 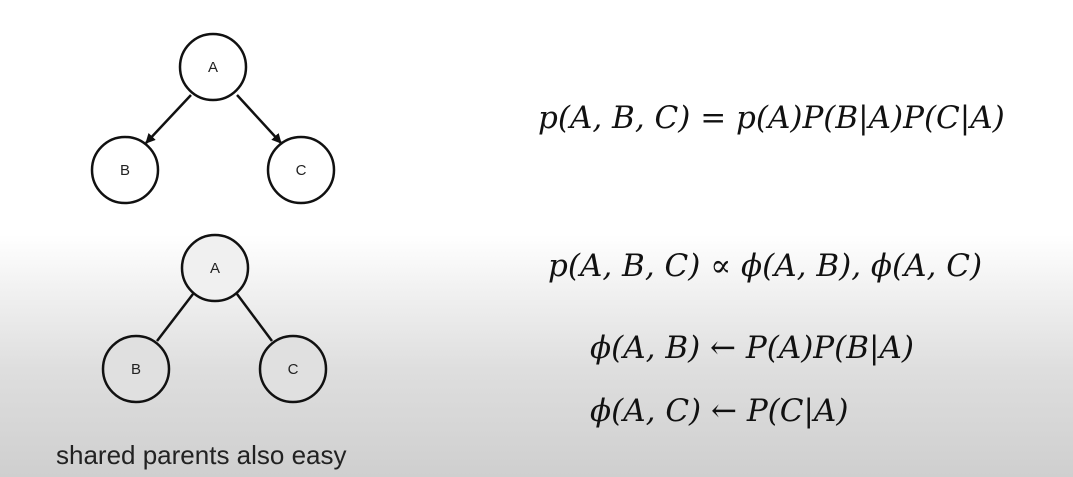 What do you see at coordinates (259, 119) in the screenshot?
I see `directed-edge-a-c` at bounding box center [259, 119].